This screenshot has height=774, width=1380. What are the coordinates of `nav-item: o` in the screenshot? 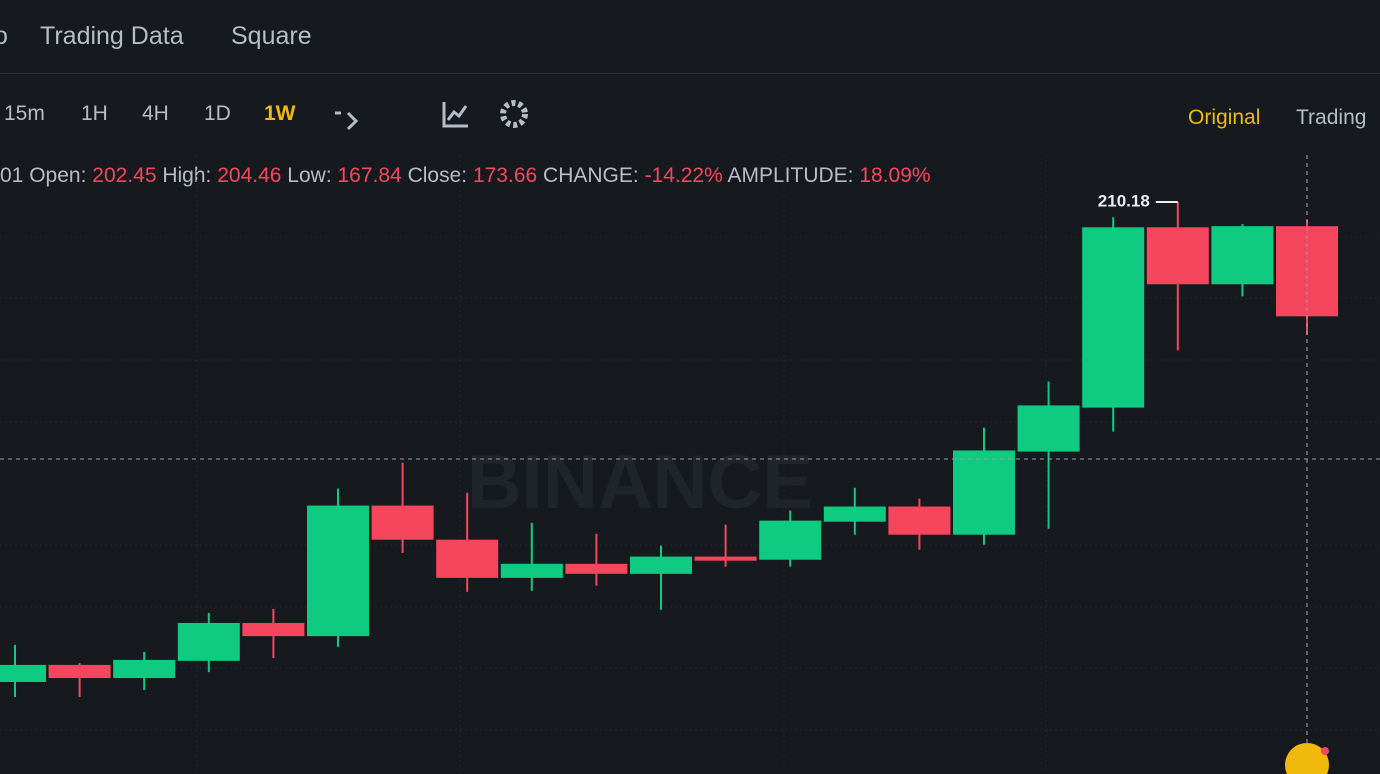 It's located at (4, 36).